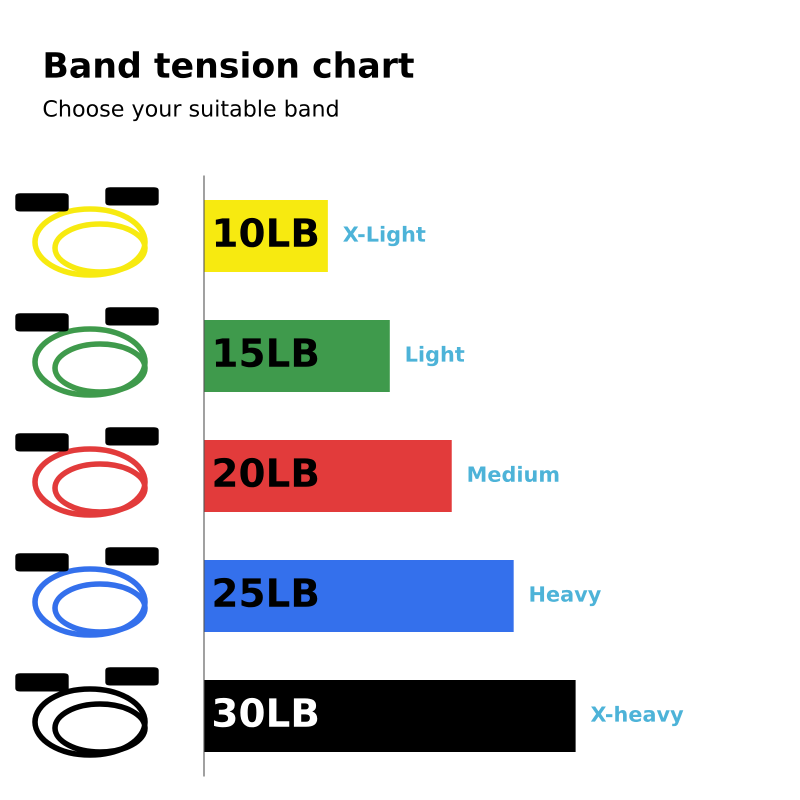  I want to click on data-label: 20LB, so click(266, 473).